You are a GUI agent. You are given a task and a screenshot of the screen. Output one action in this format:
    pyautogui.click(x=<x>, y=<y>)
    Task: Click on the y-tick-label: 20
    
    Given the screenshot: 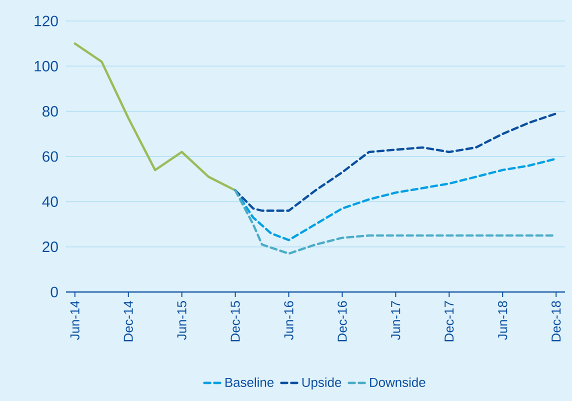 What is the action you would take?
    pyautogui.click(x=50, y=247)
    